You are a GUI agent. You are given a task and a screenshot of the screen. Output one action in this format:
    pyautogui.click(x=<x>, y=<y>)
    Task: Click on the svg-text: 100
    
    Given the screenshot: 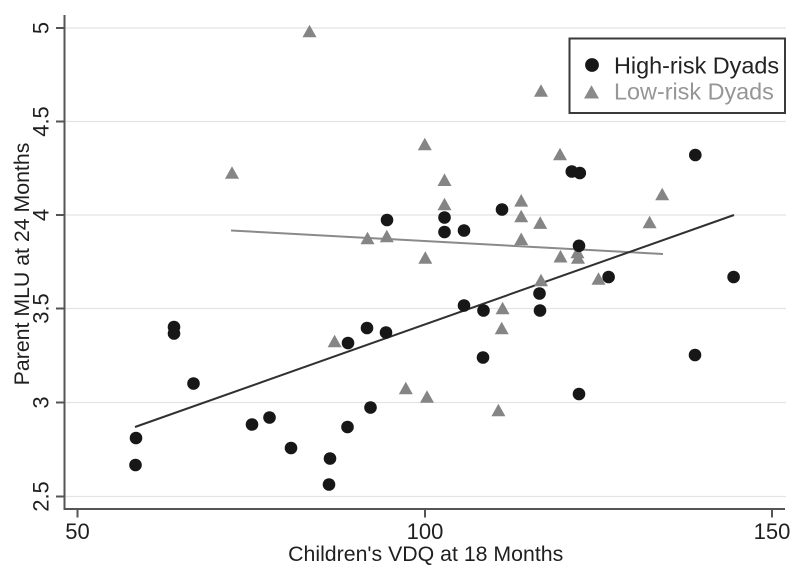 What is the action you would take?
    pyautogui.click(x=425, y=531)
    